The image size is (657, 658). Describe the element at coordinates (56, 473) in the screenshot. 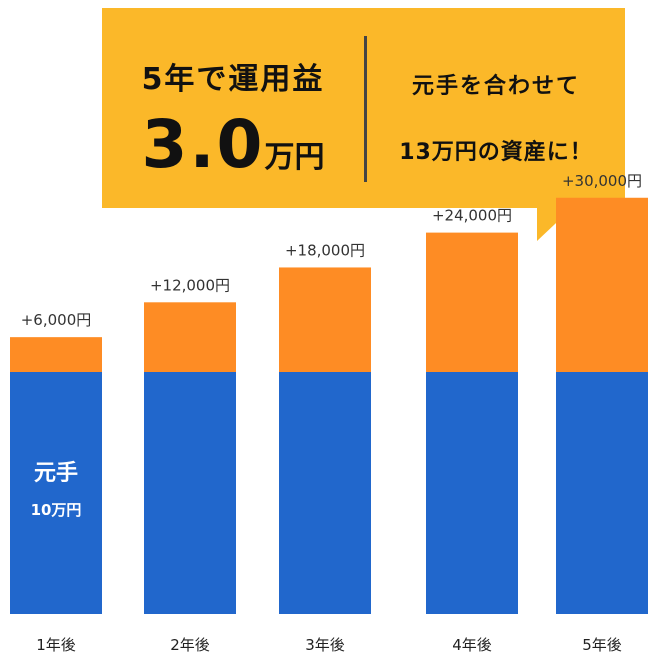

I see `principal-title: 元手` at that location.